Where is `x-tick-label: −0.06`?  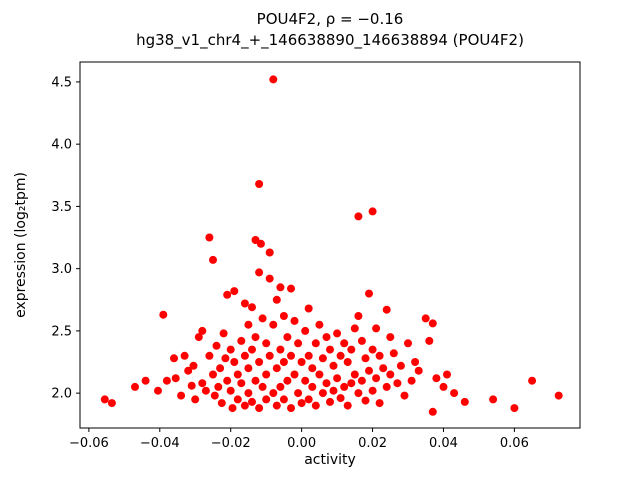
x-tick-label: −0.06 is located at coordinates (89, 443).